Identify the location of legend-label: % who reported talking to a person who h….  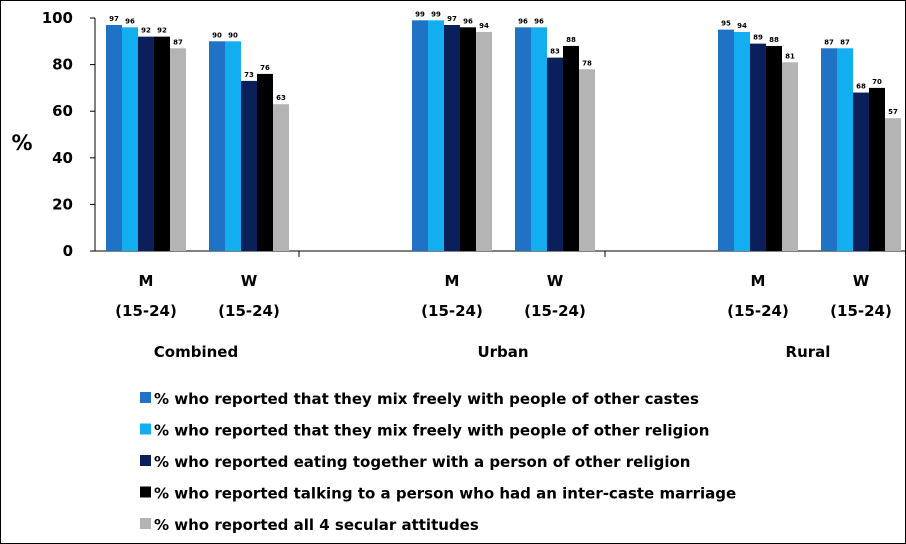
(445, 494).